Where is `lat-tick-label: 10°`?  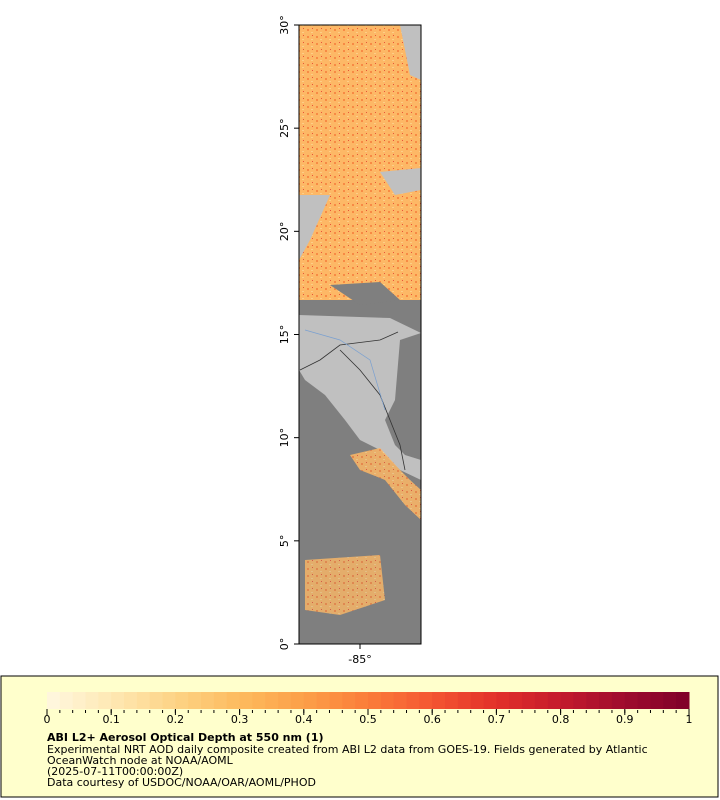 lat-tick-label: 10° is located at coordinates (284, 438).